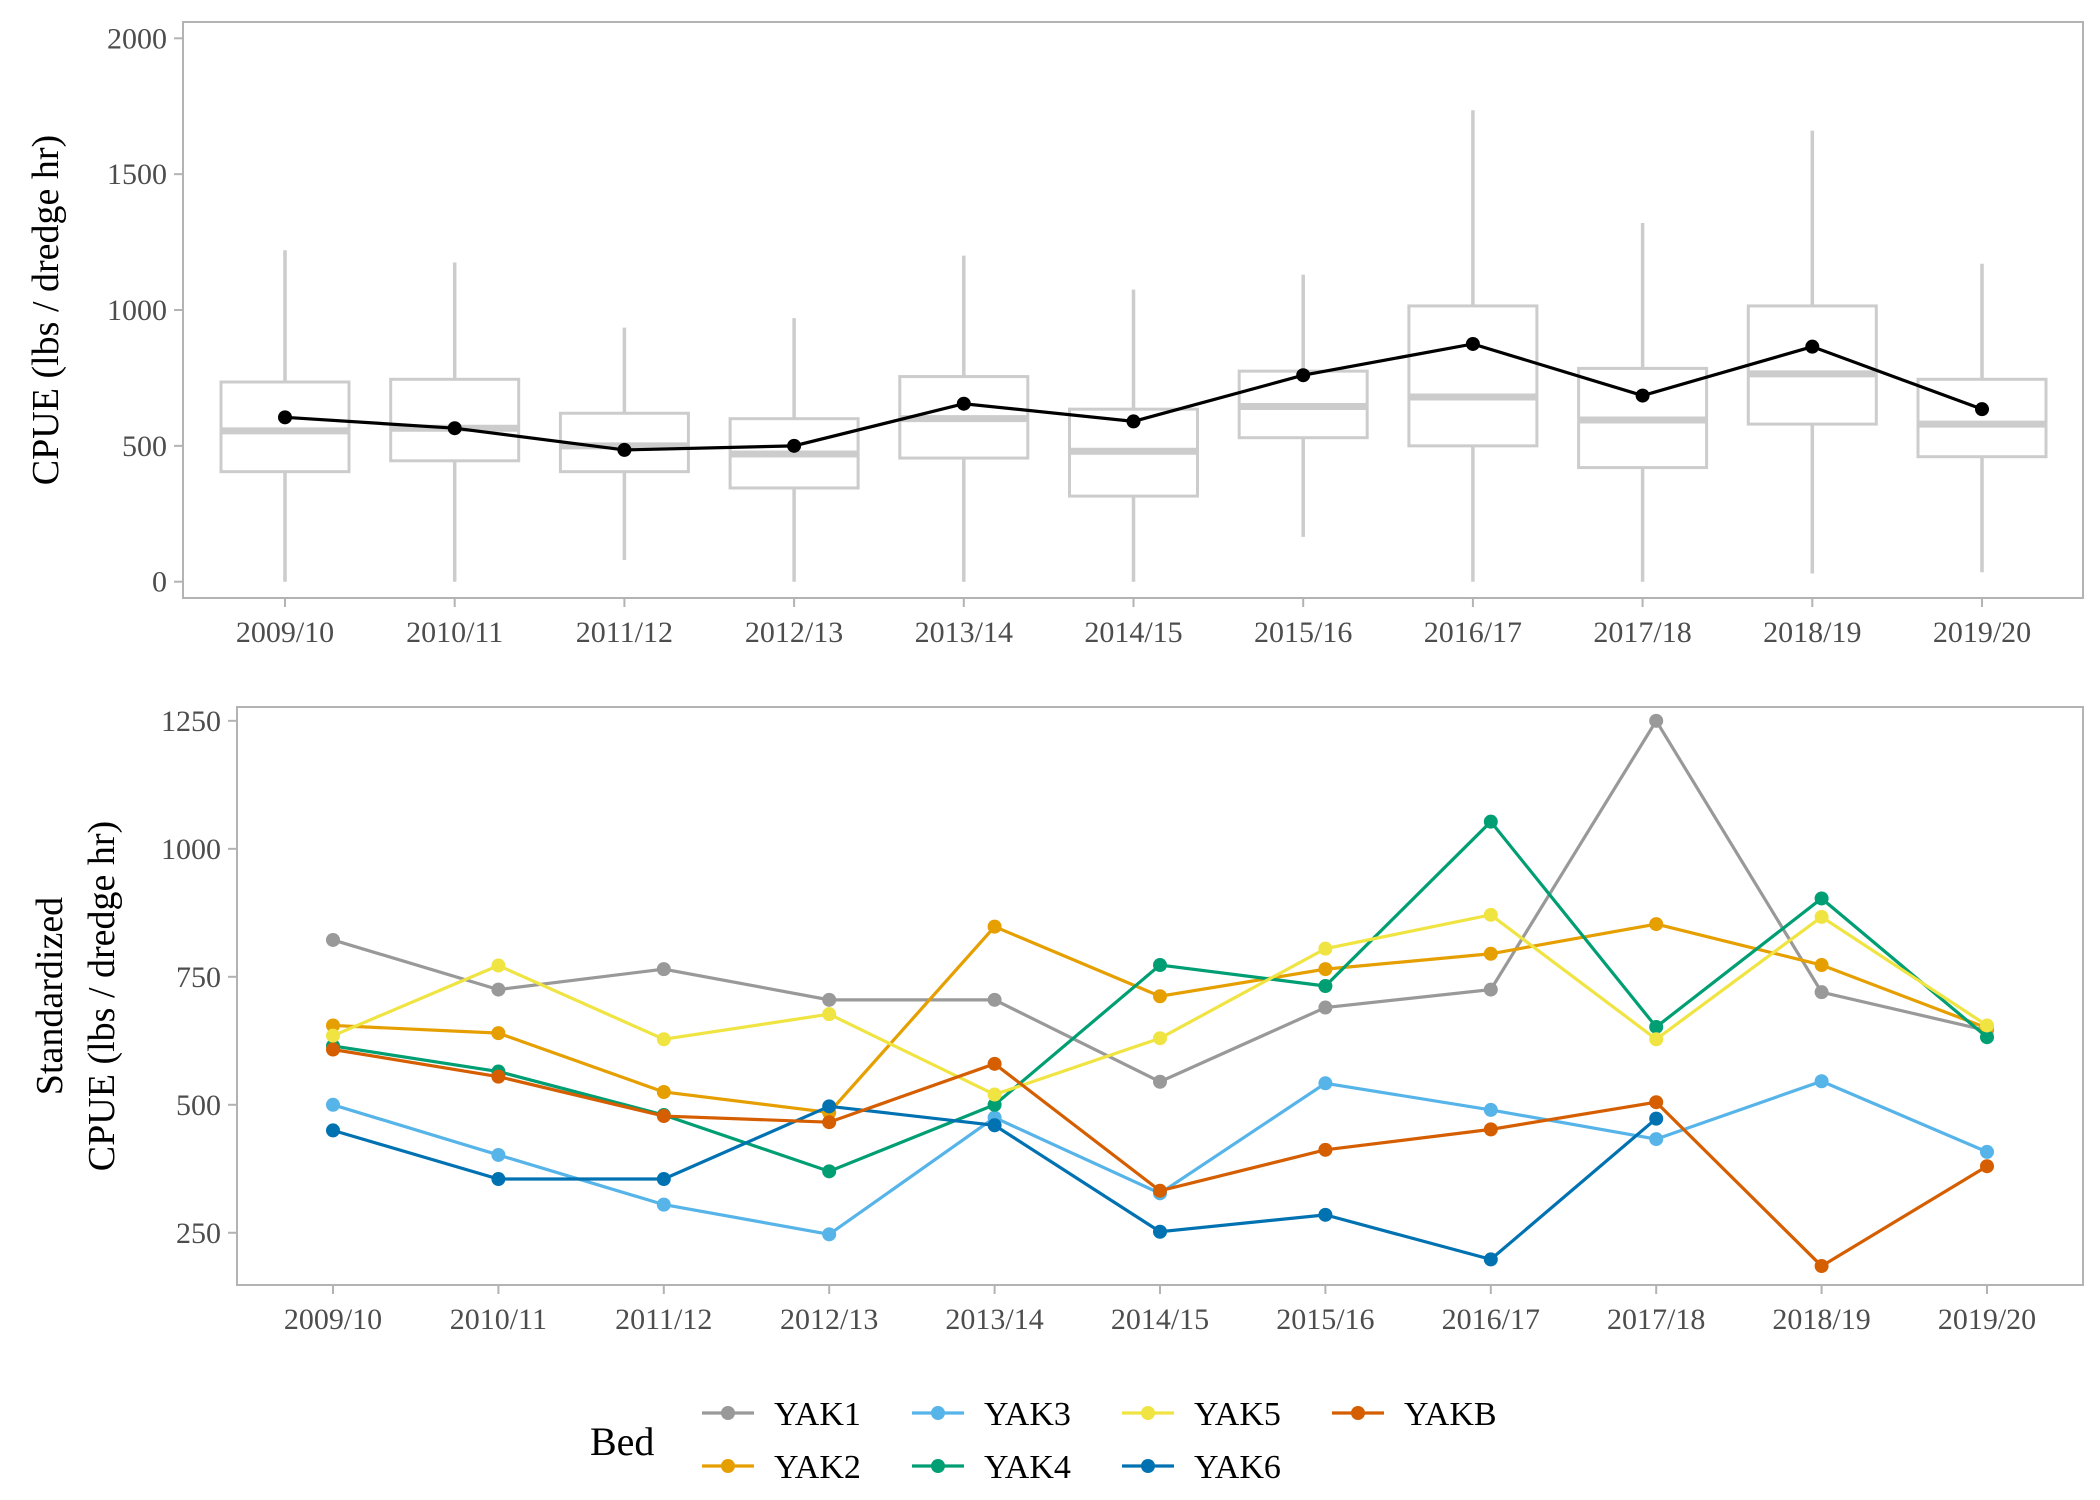  Describe the element at coordinates (198, 1105) in the screenshot. I see `y-tick-label-500: 500` at that location.